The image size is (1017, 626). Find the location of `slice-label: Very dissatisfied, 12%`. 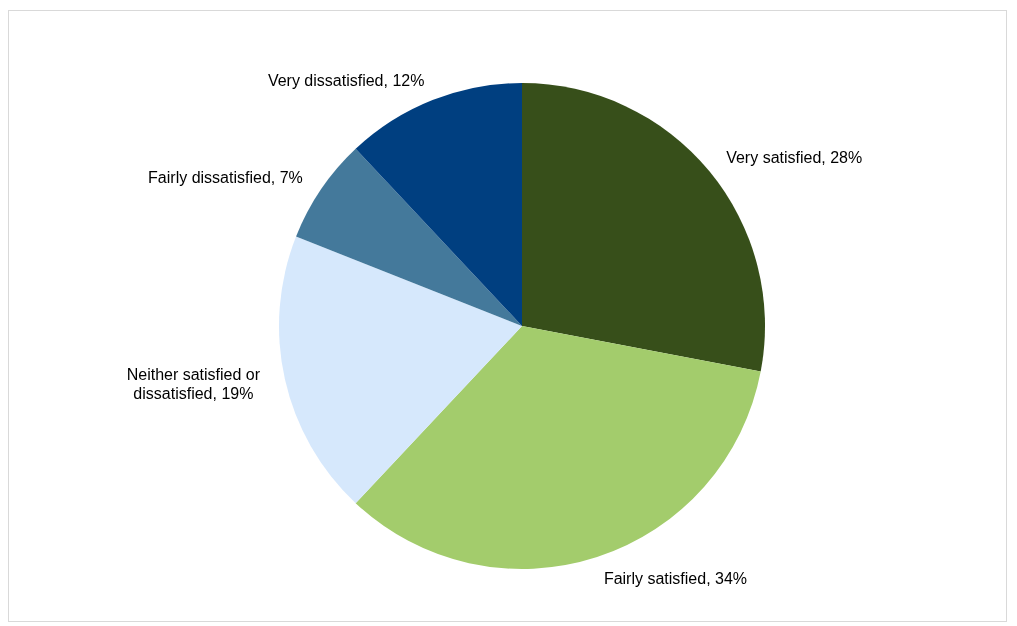

slice-label: Very dissatisfied, 12% is located at coordinates (346, 80).